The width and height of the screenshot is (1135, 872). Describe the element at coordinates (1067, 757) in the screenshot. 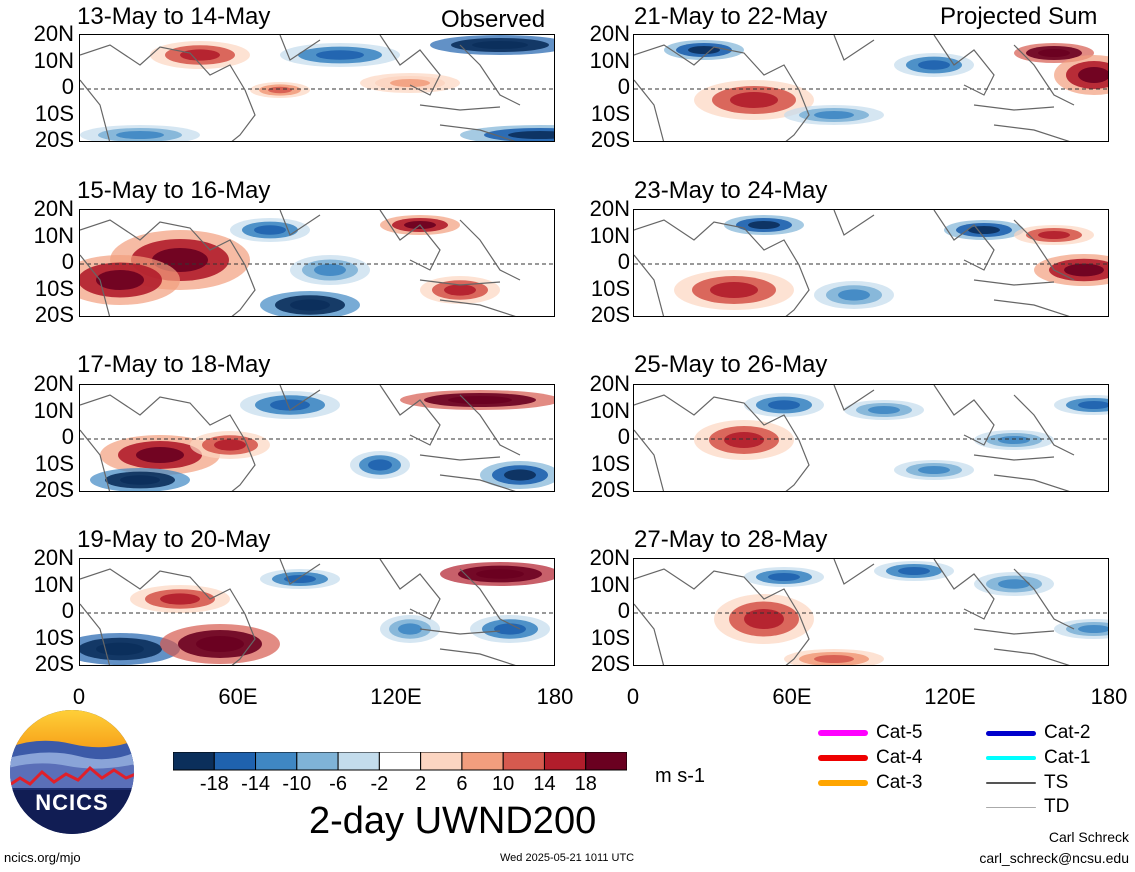

I see `legend-label: Cat-1` at that location.